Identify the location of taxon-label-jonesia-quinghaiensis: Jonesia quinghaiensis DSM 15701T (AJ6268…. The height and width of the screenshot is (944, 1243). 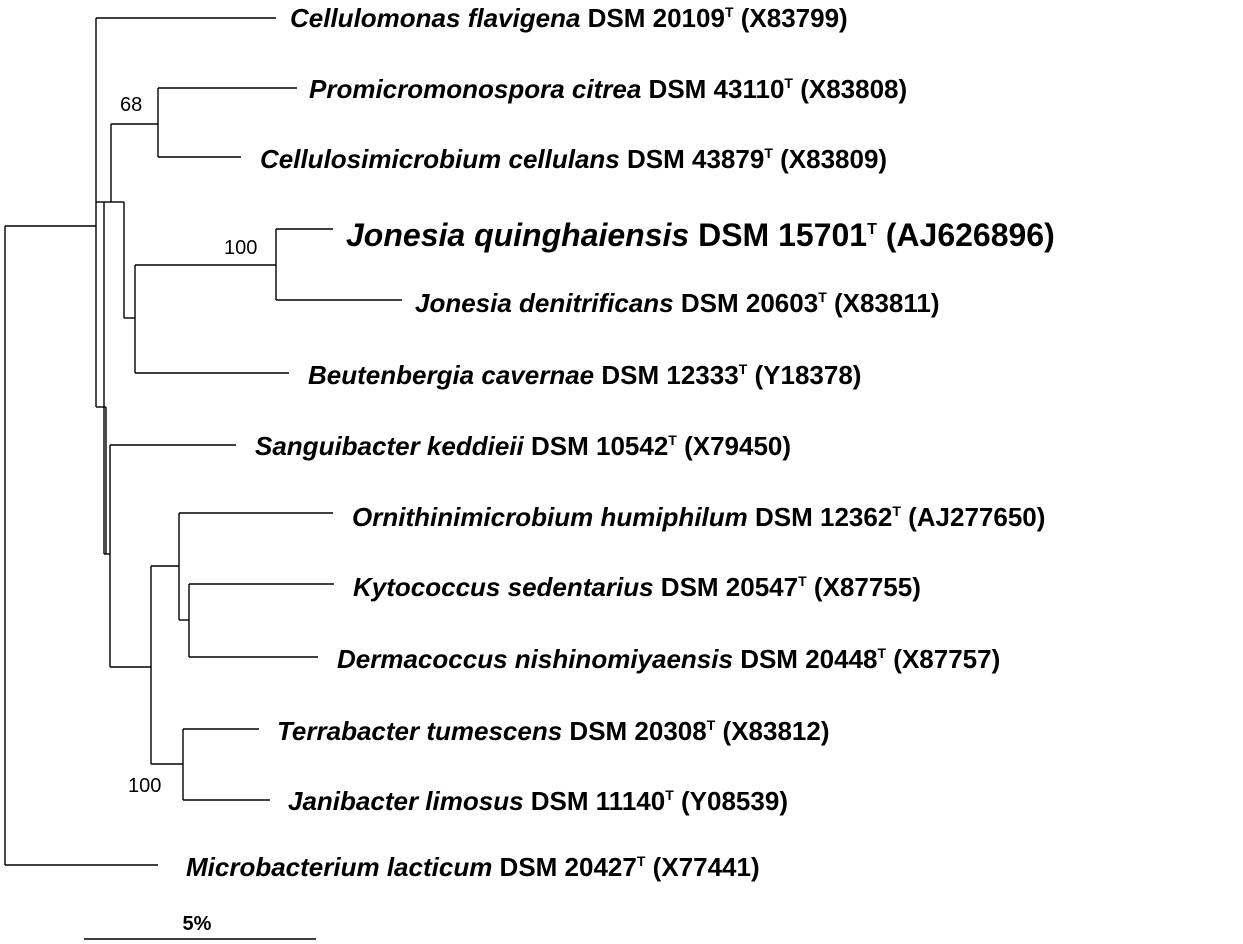
(700, 235).